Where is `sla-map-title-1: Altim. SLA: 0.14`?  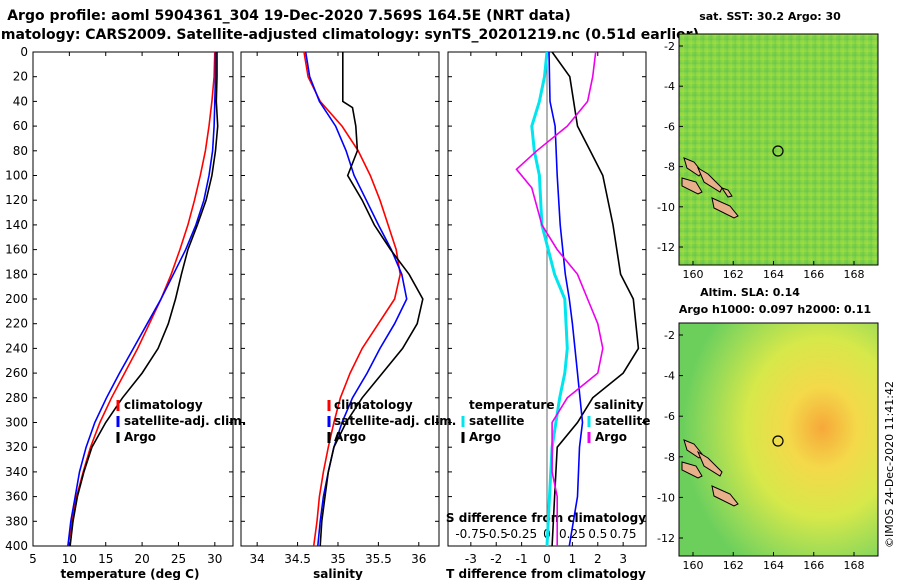 sla-map-title-1: Altim. SLA: 0.14 is located at coordinates (750, 292).